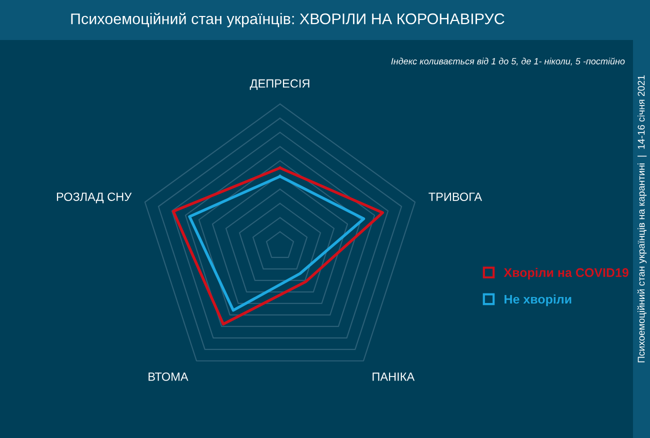 The height and width of the screenshot is (438, 650). What do you see at coordinates (455, 196) in the screenshot?
I see `spoke-label: ТРИВОГА` at bounding box center [455, 196].